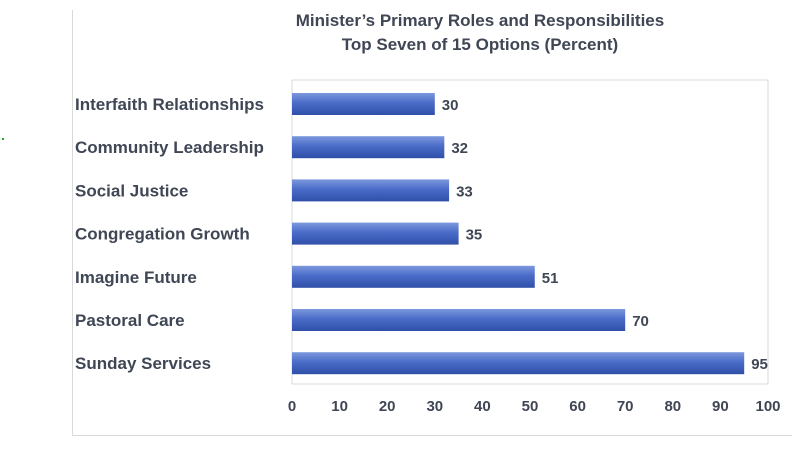  I want to click on x-tick-label: 100, so click(767, 406).